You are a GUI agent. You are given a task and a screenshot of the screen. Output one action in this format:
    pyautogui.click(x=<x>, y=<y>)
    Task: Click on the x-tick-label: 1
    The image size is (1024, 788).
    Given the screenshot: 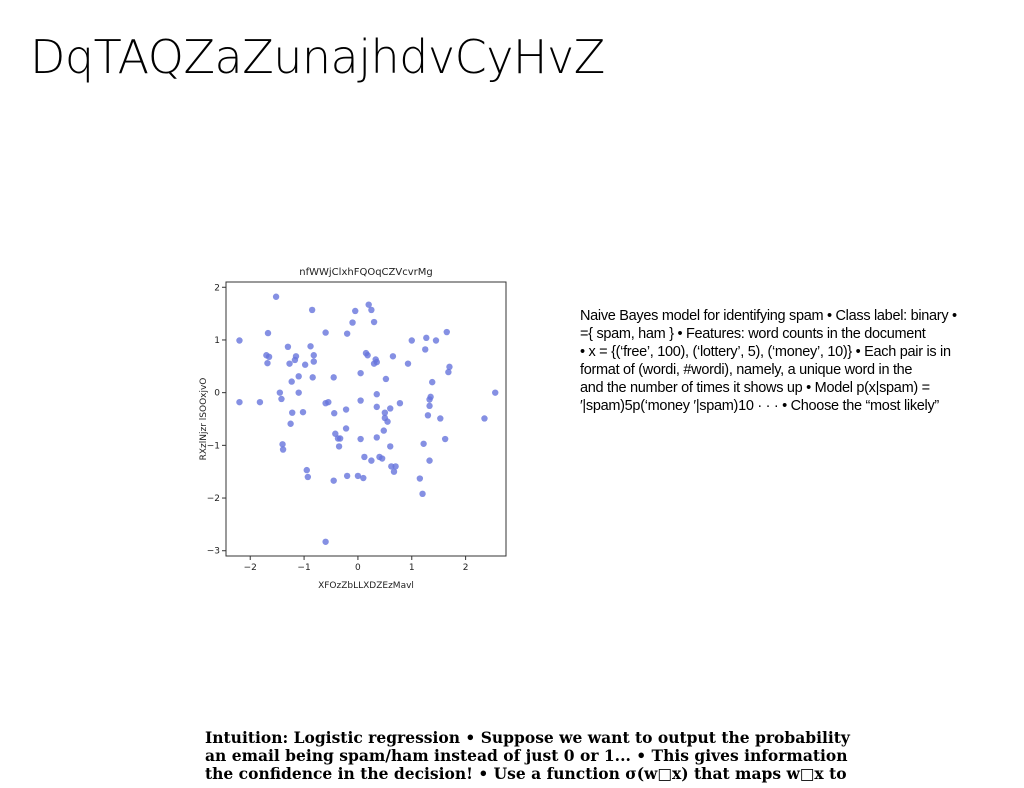 What is the action you would take?
    pyautogui.click(x=412, y=568)
    